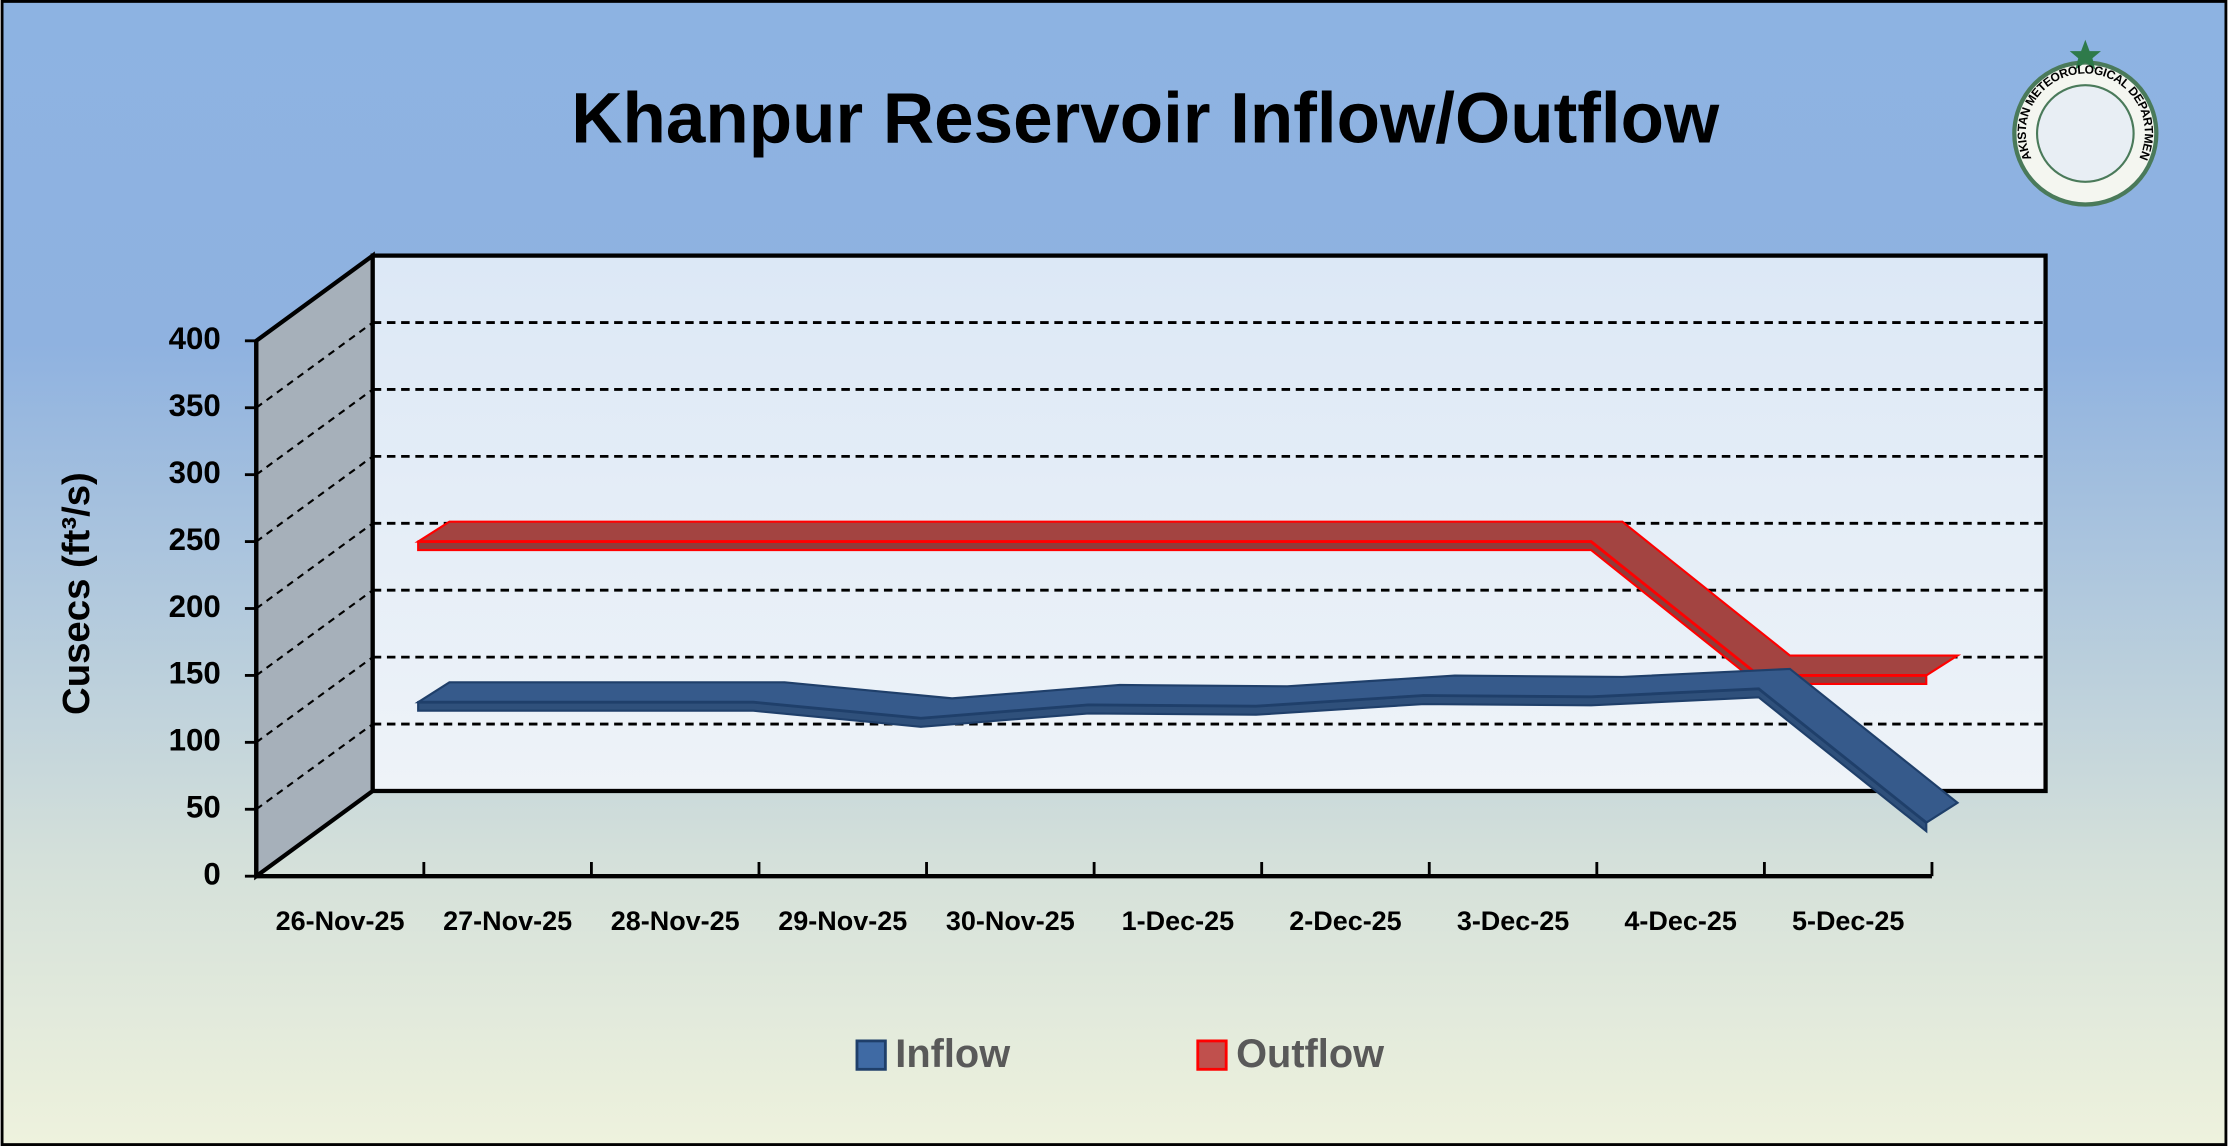 The image size is (2228, 1146). I want to click on x-tick-label: 30-Nov-25, so click(1010, 921).